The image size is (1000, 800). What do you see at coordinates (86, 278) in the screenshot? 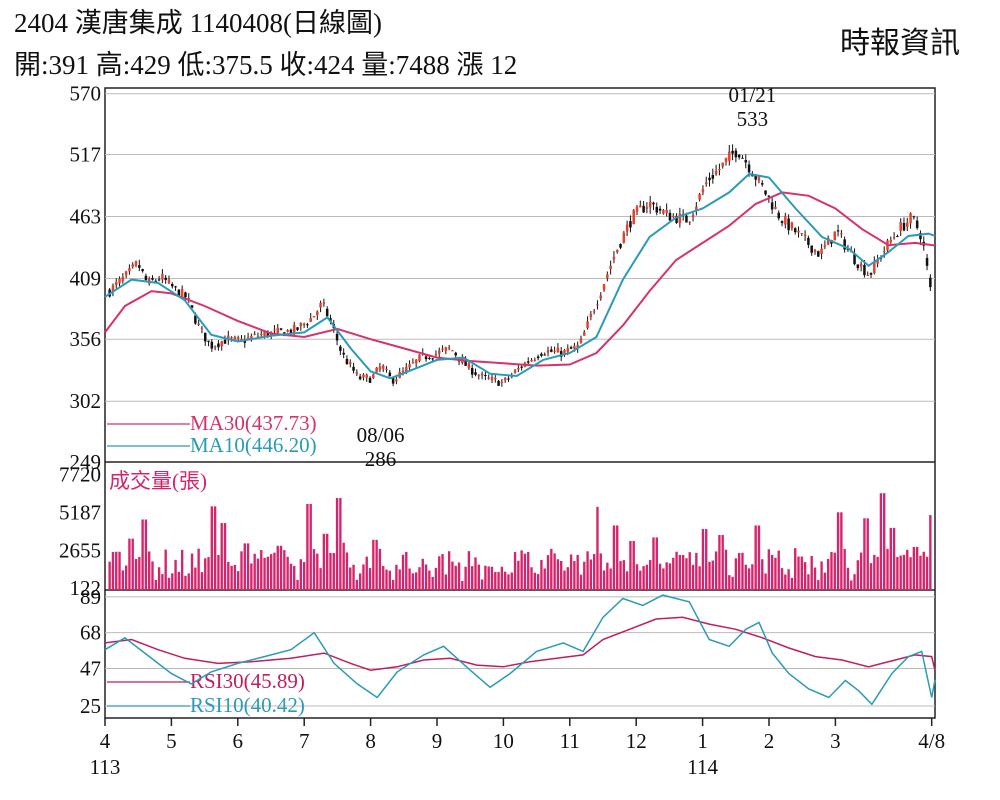
I see `price-tick-label: 409` at bounding box center [86, 278].